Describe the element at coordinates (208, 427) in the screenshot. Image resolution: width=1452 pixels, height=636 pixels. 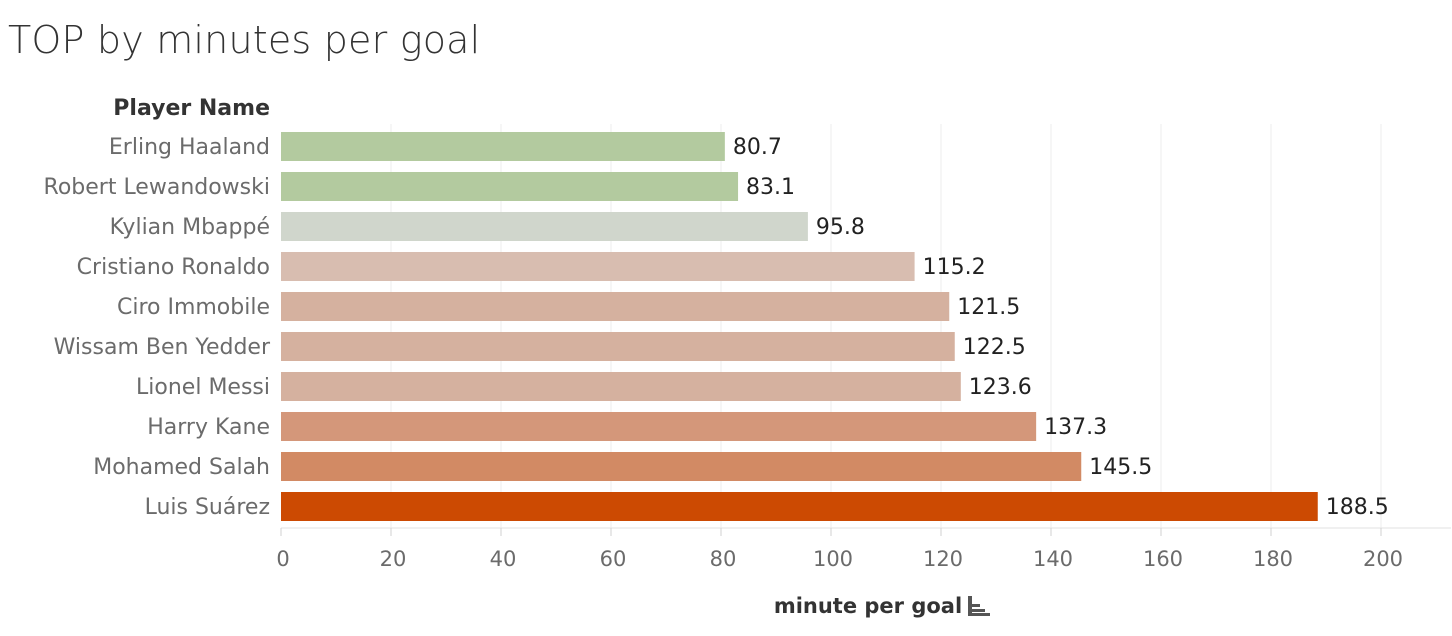
I see `category-label: Harry Kane` at that location.